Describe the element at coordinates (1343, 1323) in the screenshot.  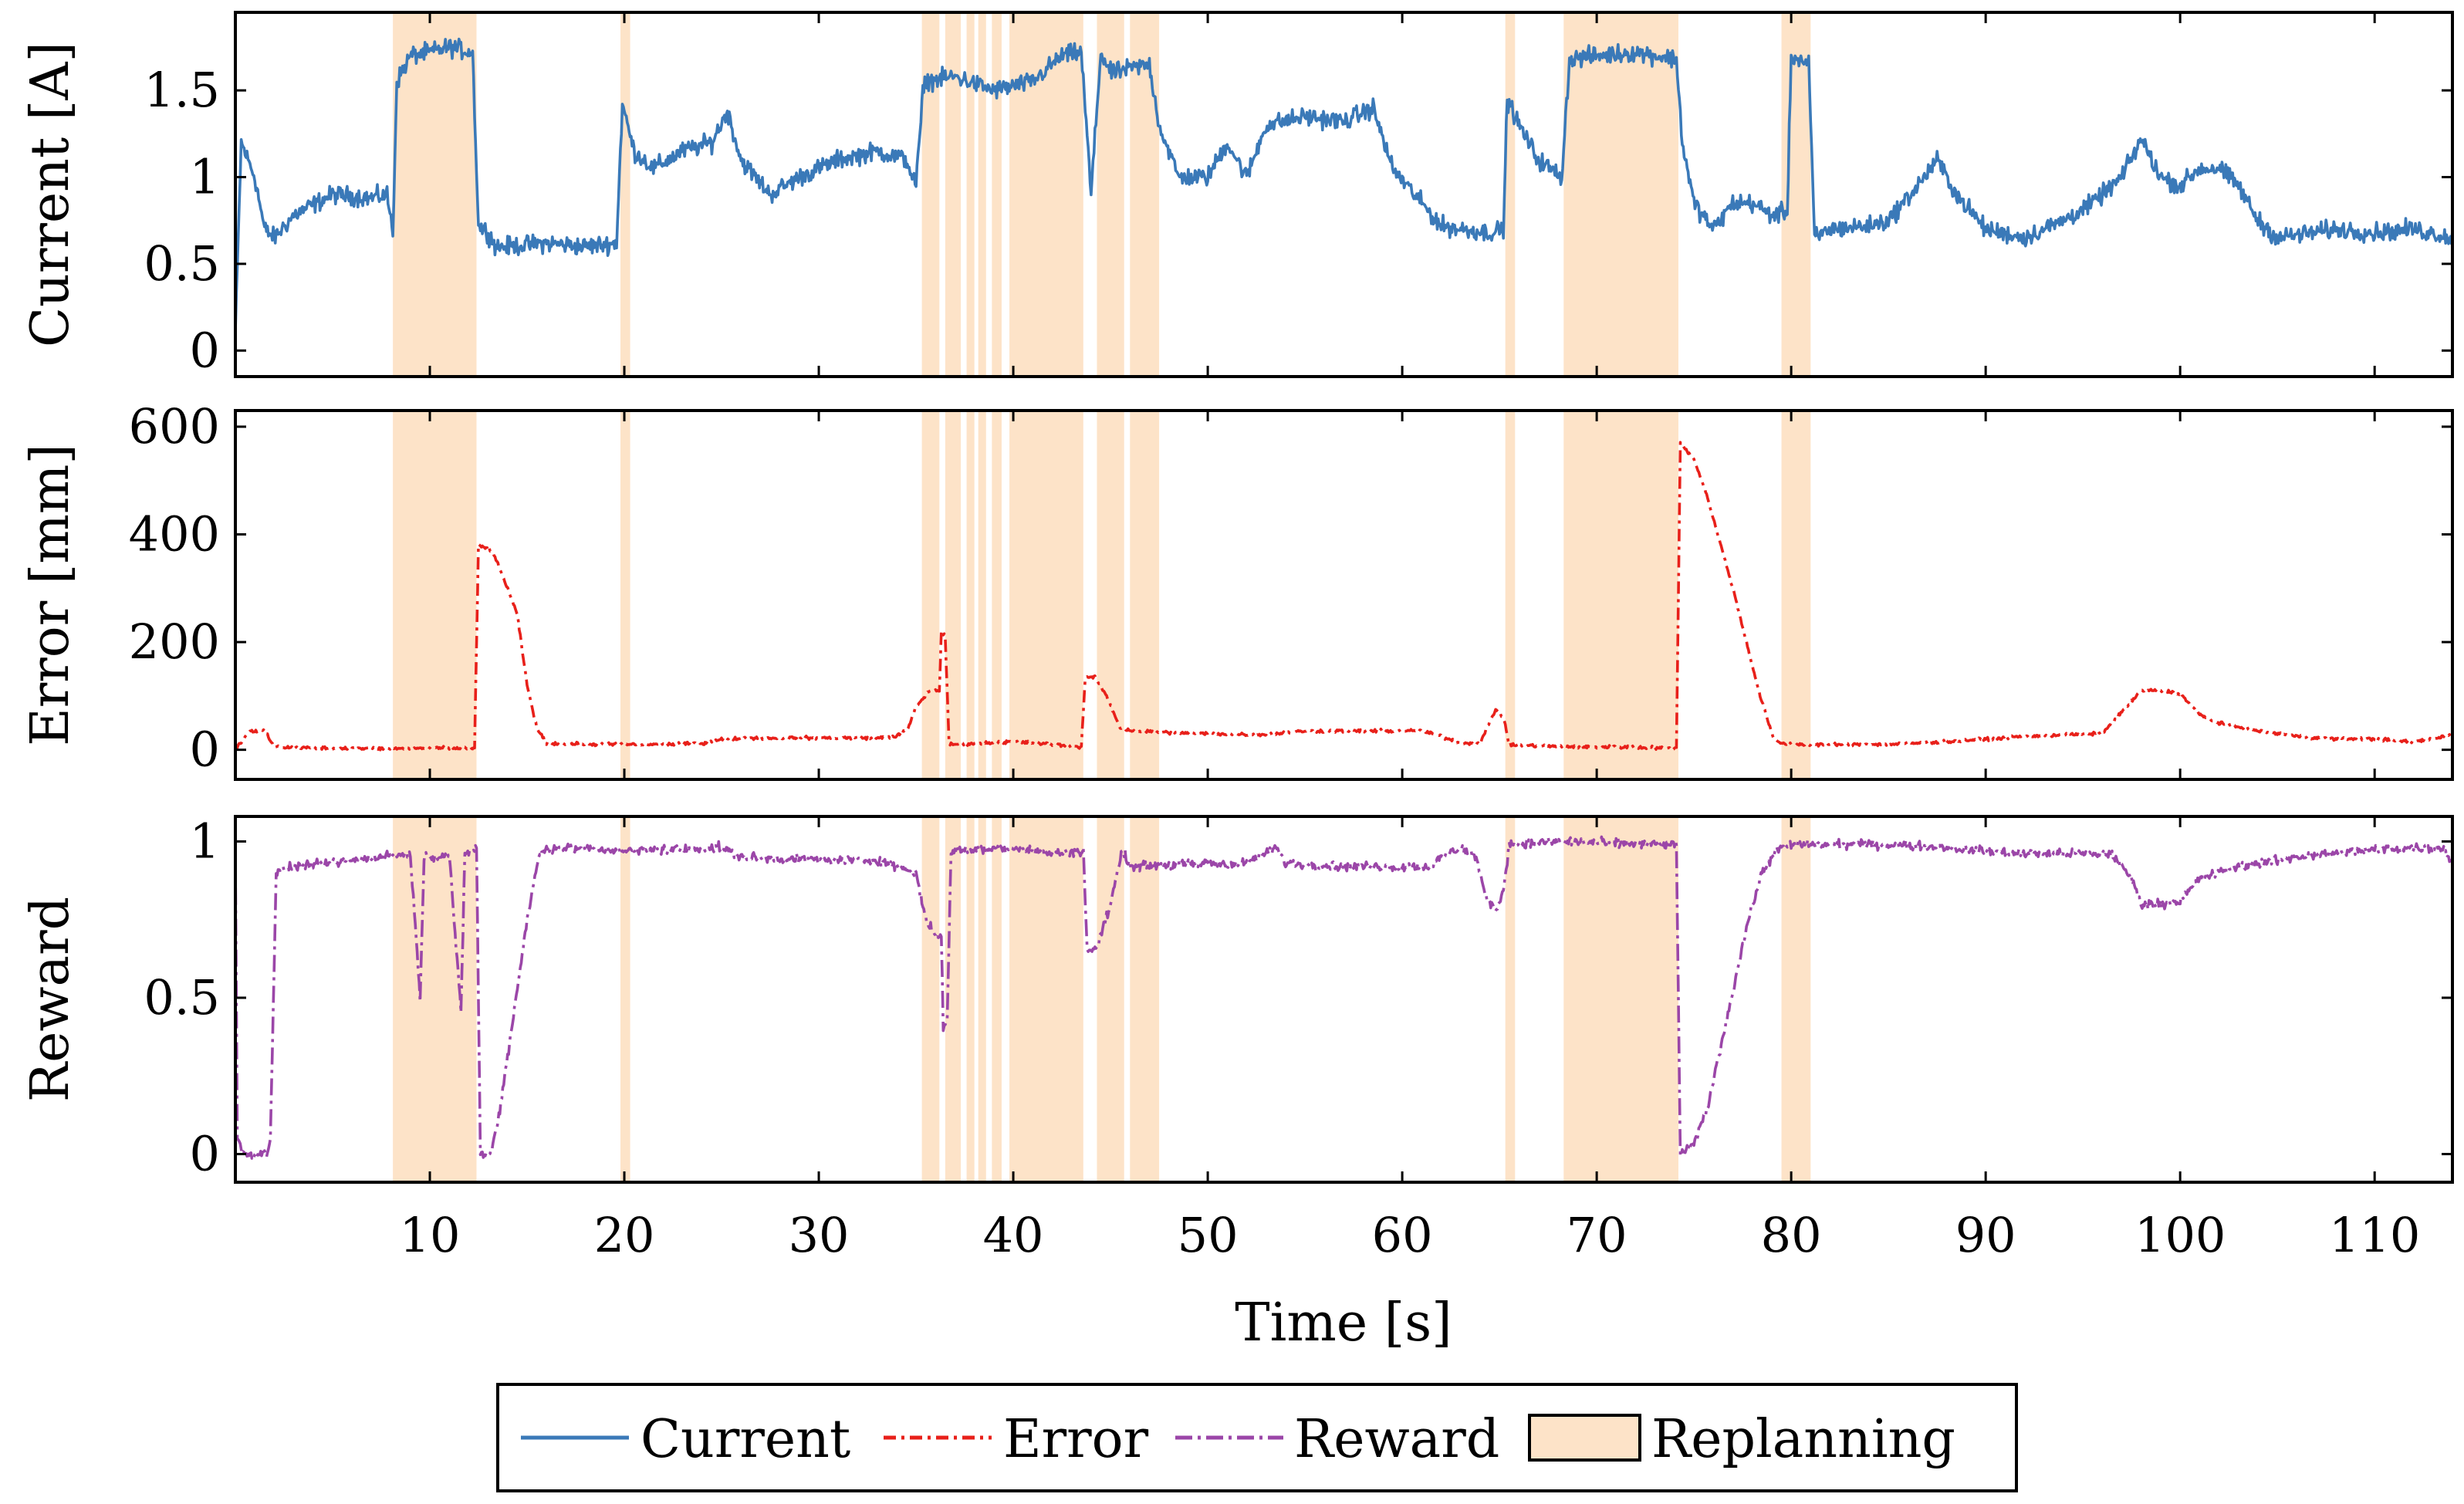
I see `x-axis-label: Time [s]` at that location.